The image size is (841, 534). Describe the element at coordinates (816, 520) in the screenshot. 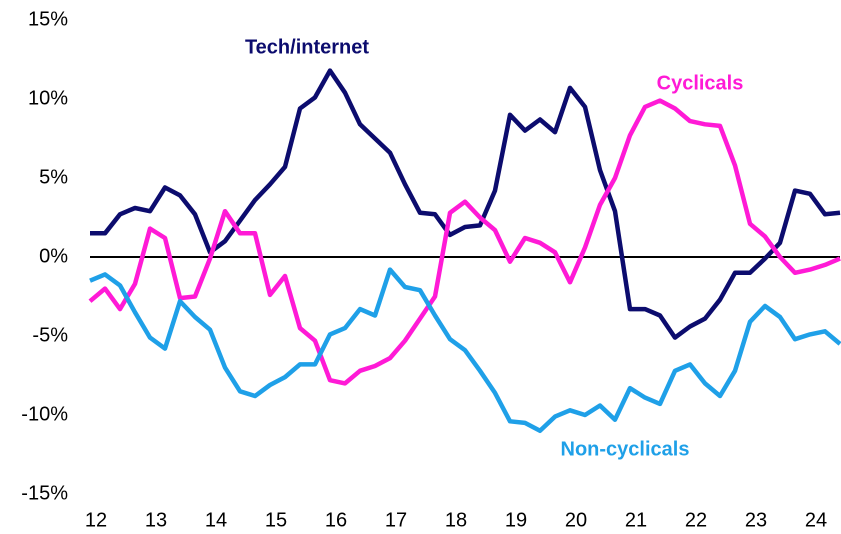

I see `x-tick-label: 24` at that location.